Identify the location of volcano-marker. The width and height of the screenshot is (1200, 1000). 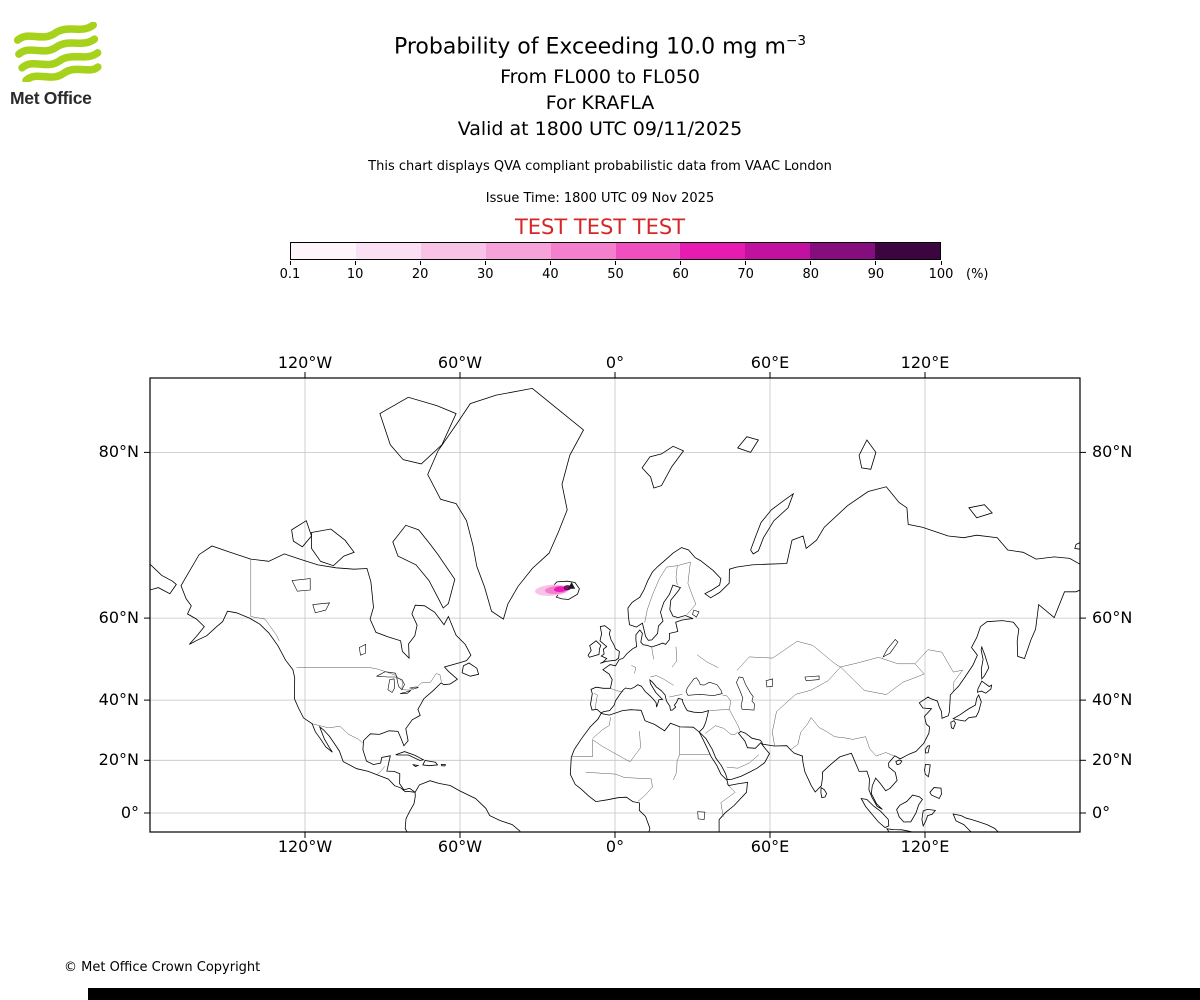
(572, 585).